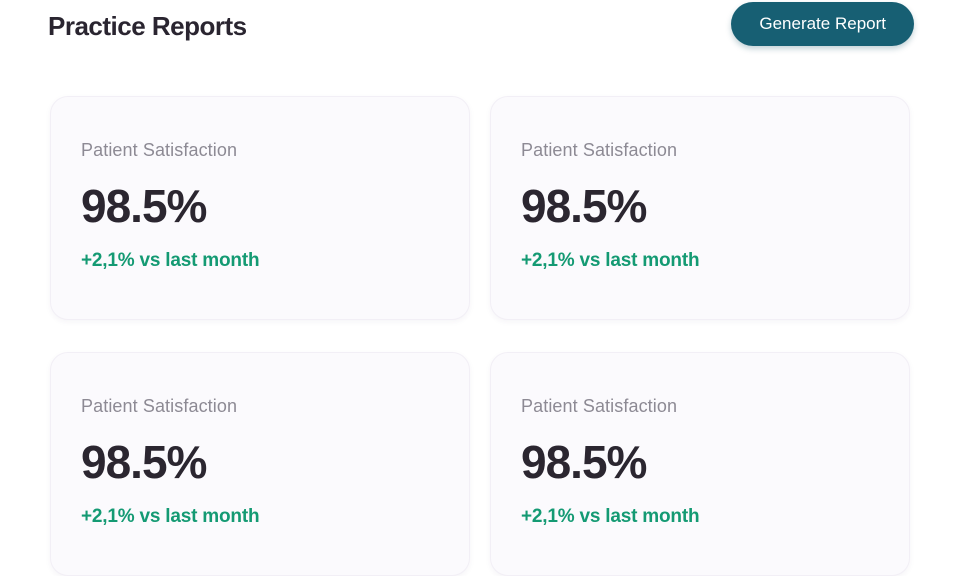 The height and width of the screenshot is (576, 962). What do you see at coordinates (481, 23) in the screenshot?
I see `header: Practice Reports Generate Report` at bounding box center [481, 23].